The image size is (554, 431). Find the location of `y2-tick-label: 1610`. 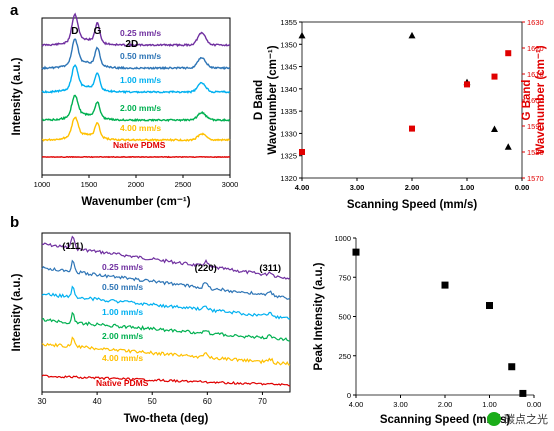

y2-tick-label: 1610 is located at coordinates (535, 74).